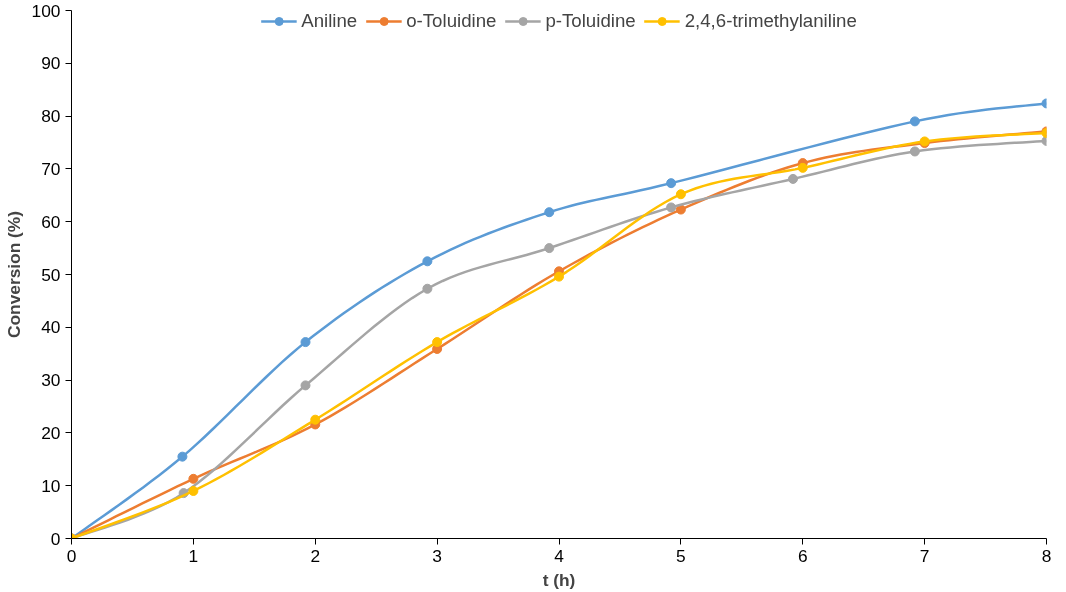 The height and width of the screenshot is (592, 1066). Describe the element at coordinates (315, 555) in the screenshot. I see `x-tick-label: 2` at that location.